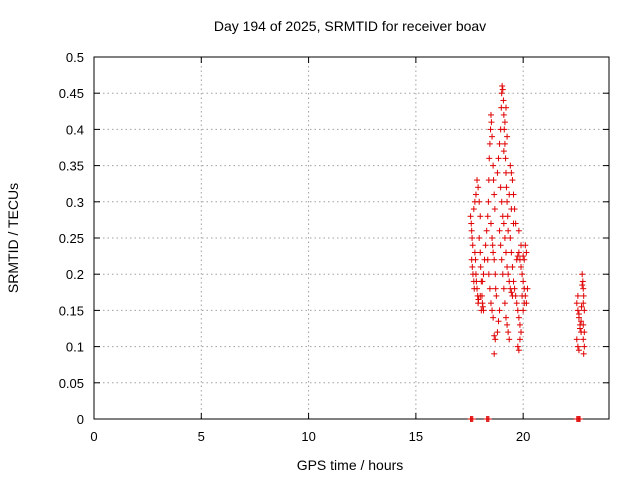  Describe the element at coordinates (75, 274) in the screenshot. I see `y-tick-label: 0.2` at that location.